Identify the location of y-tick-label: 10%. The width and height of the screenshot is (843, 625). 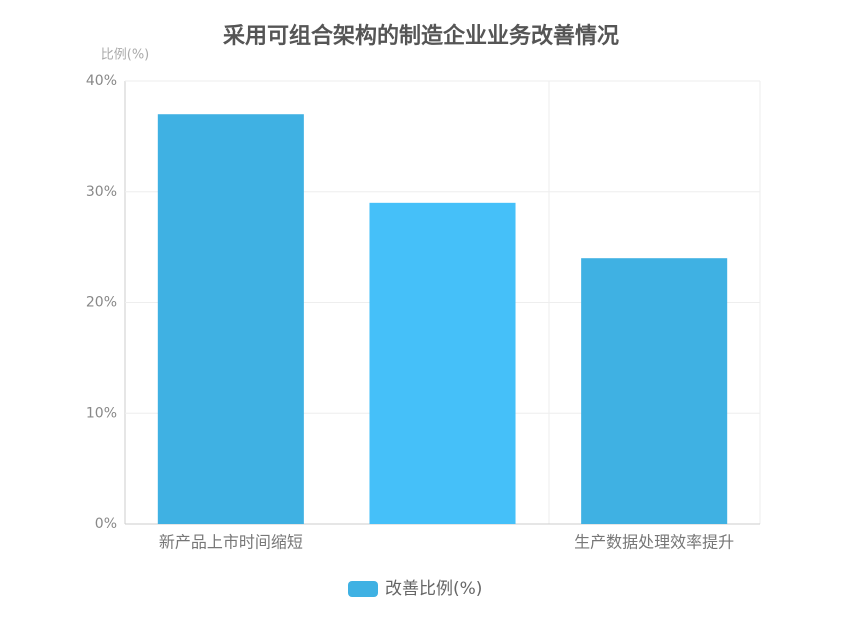
(101, 413).